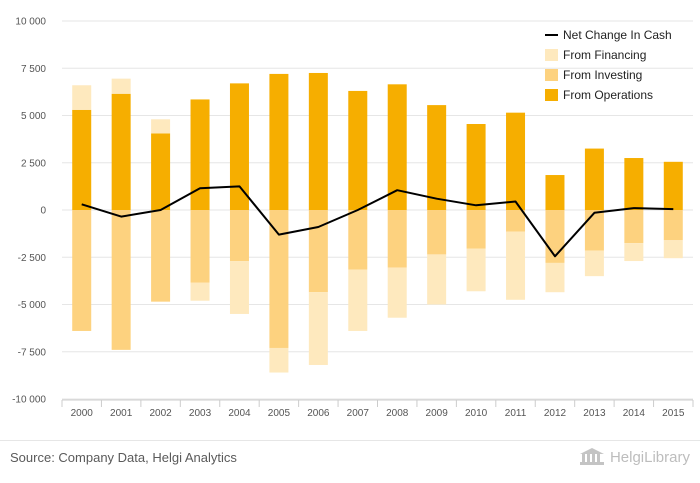 This screenshot has width=700, height=483. I want to click on y-tick-label: -10 000, so click(29, 400).